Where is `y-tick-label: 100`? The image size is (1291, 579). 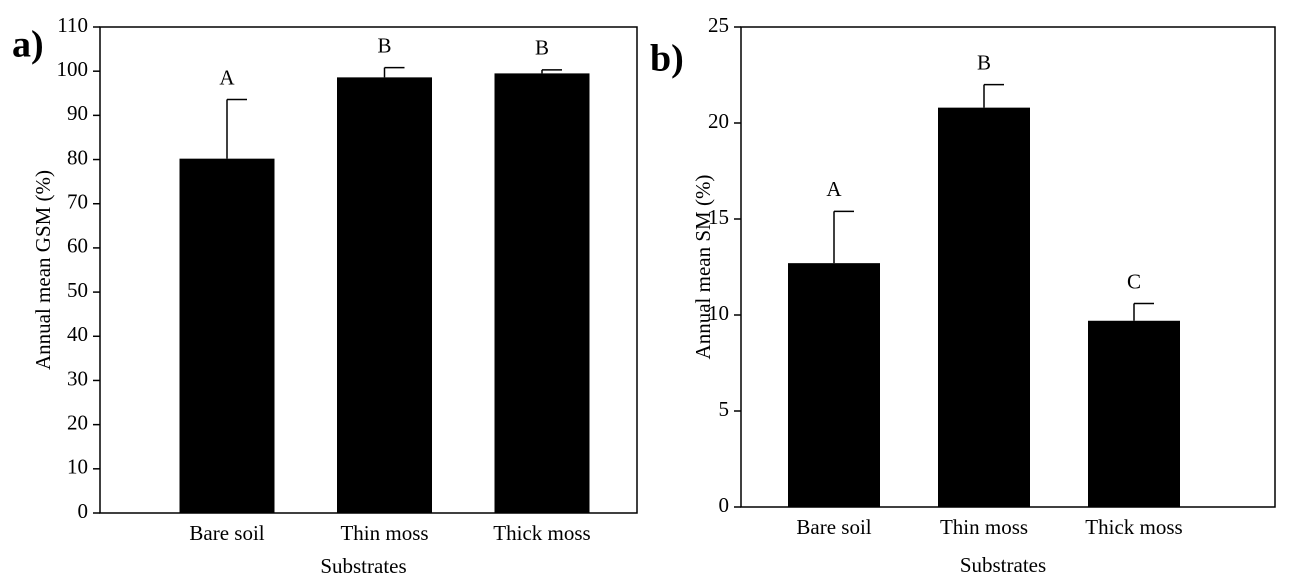
y-tick-label: 100 is located at coordinates (73, 69).